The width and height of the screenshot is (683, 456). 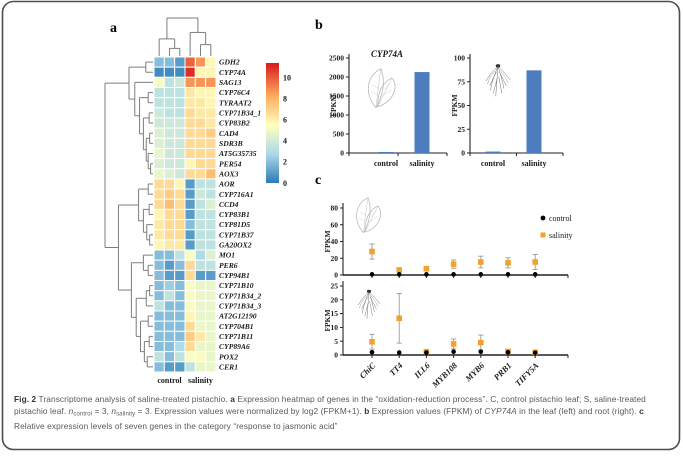 I want to click on y-tick-label: 10, so click(x=335, y=327).